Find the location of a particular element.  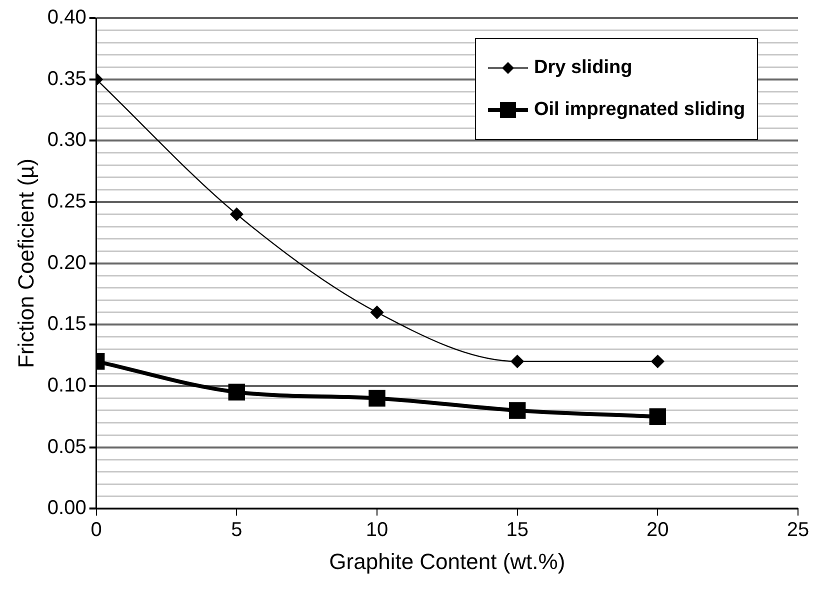

x-tick-label: 10 is located at coordinates (377, 530).